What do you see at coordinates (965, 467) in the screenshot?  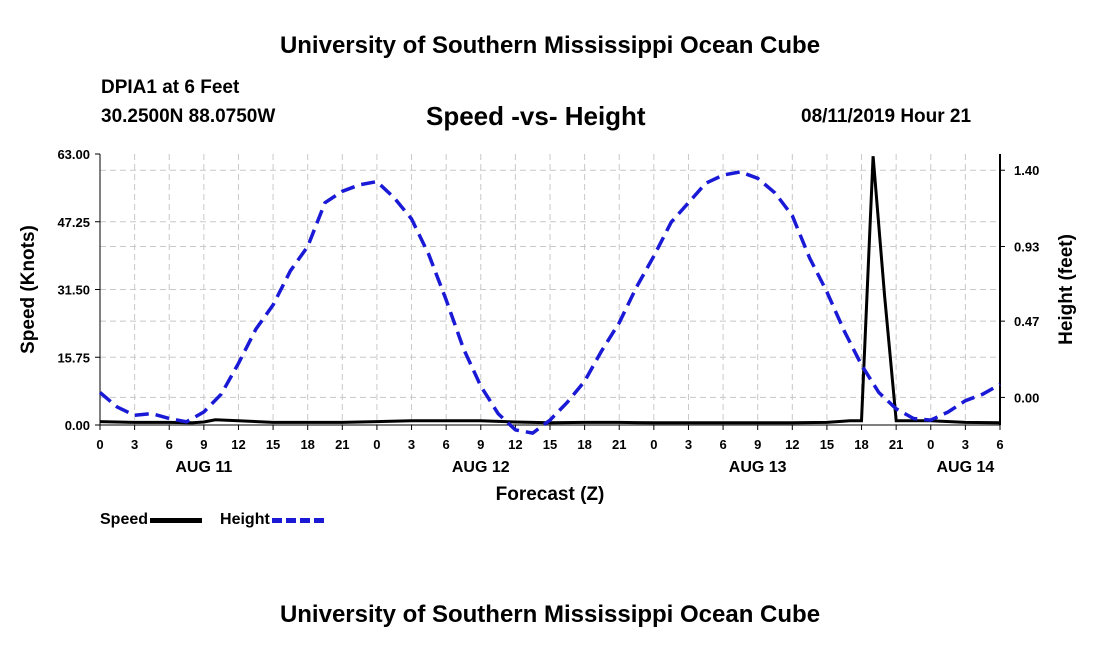 I see `x-day-label: AUG 14` at bounding box center [965, 467].